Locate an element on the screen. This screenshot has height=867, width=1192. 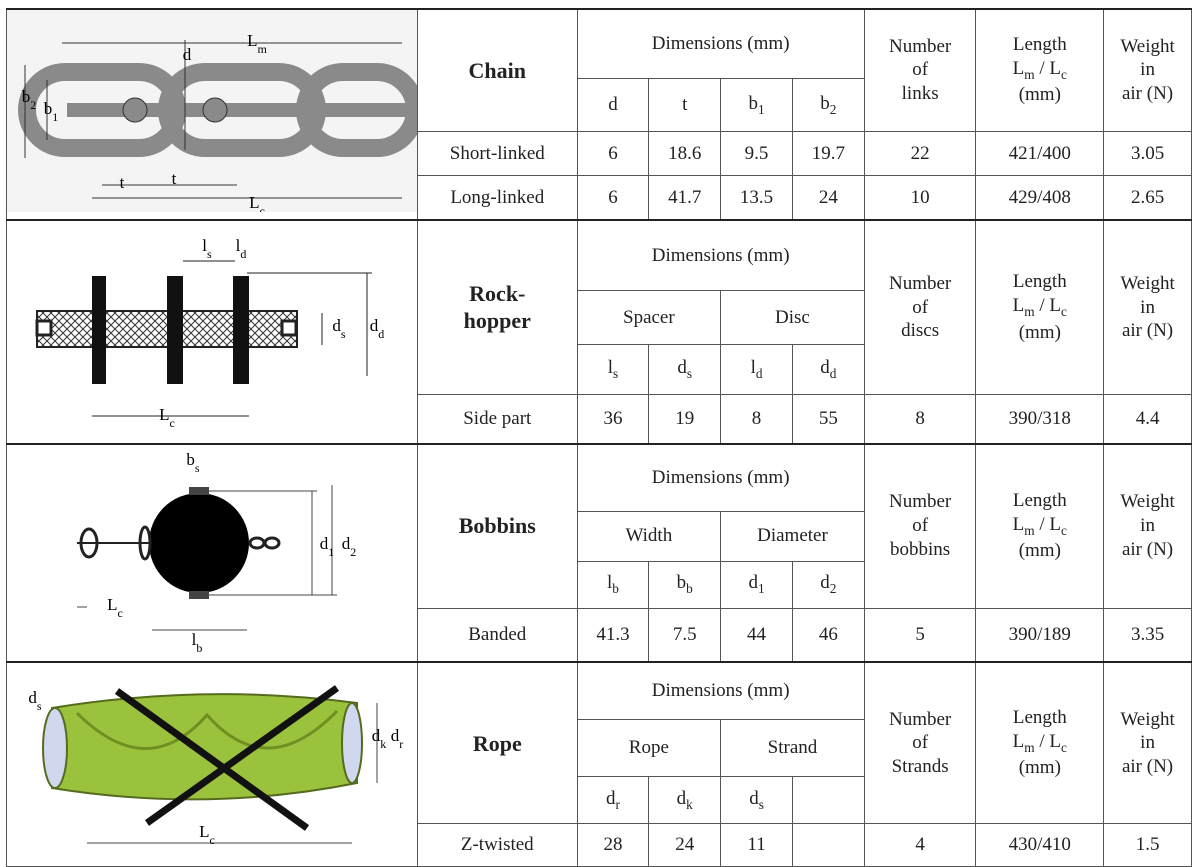
symbol-header: lb is located at coordinates (613, 584).